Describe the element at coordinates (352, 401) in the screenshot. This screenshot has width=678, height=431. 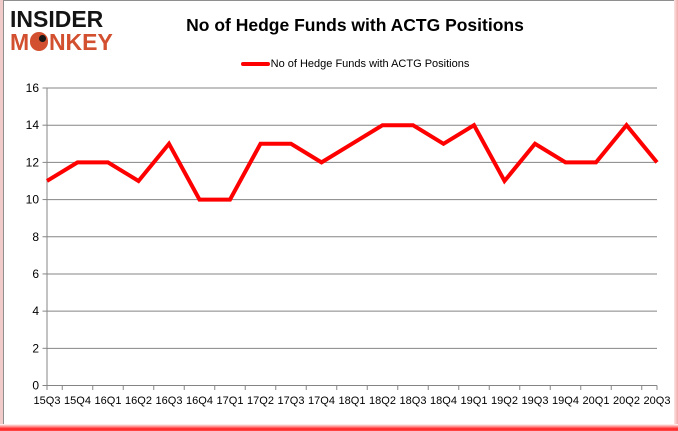
I see `x-axis-tick-label: 18Q1` at that location.